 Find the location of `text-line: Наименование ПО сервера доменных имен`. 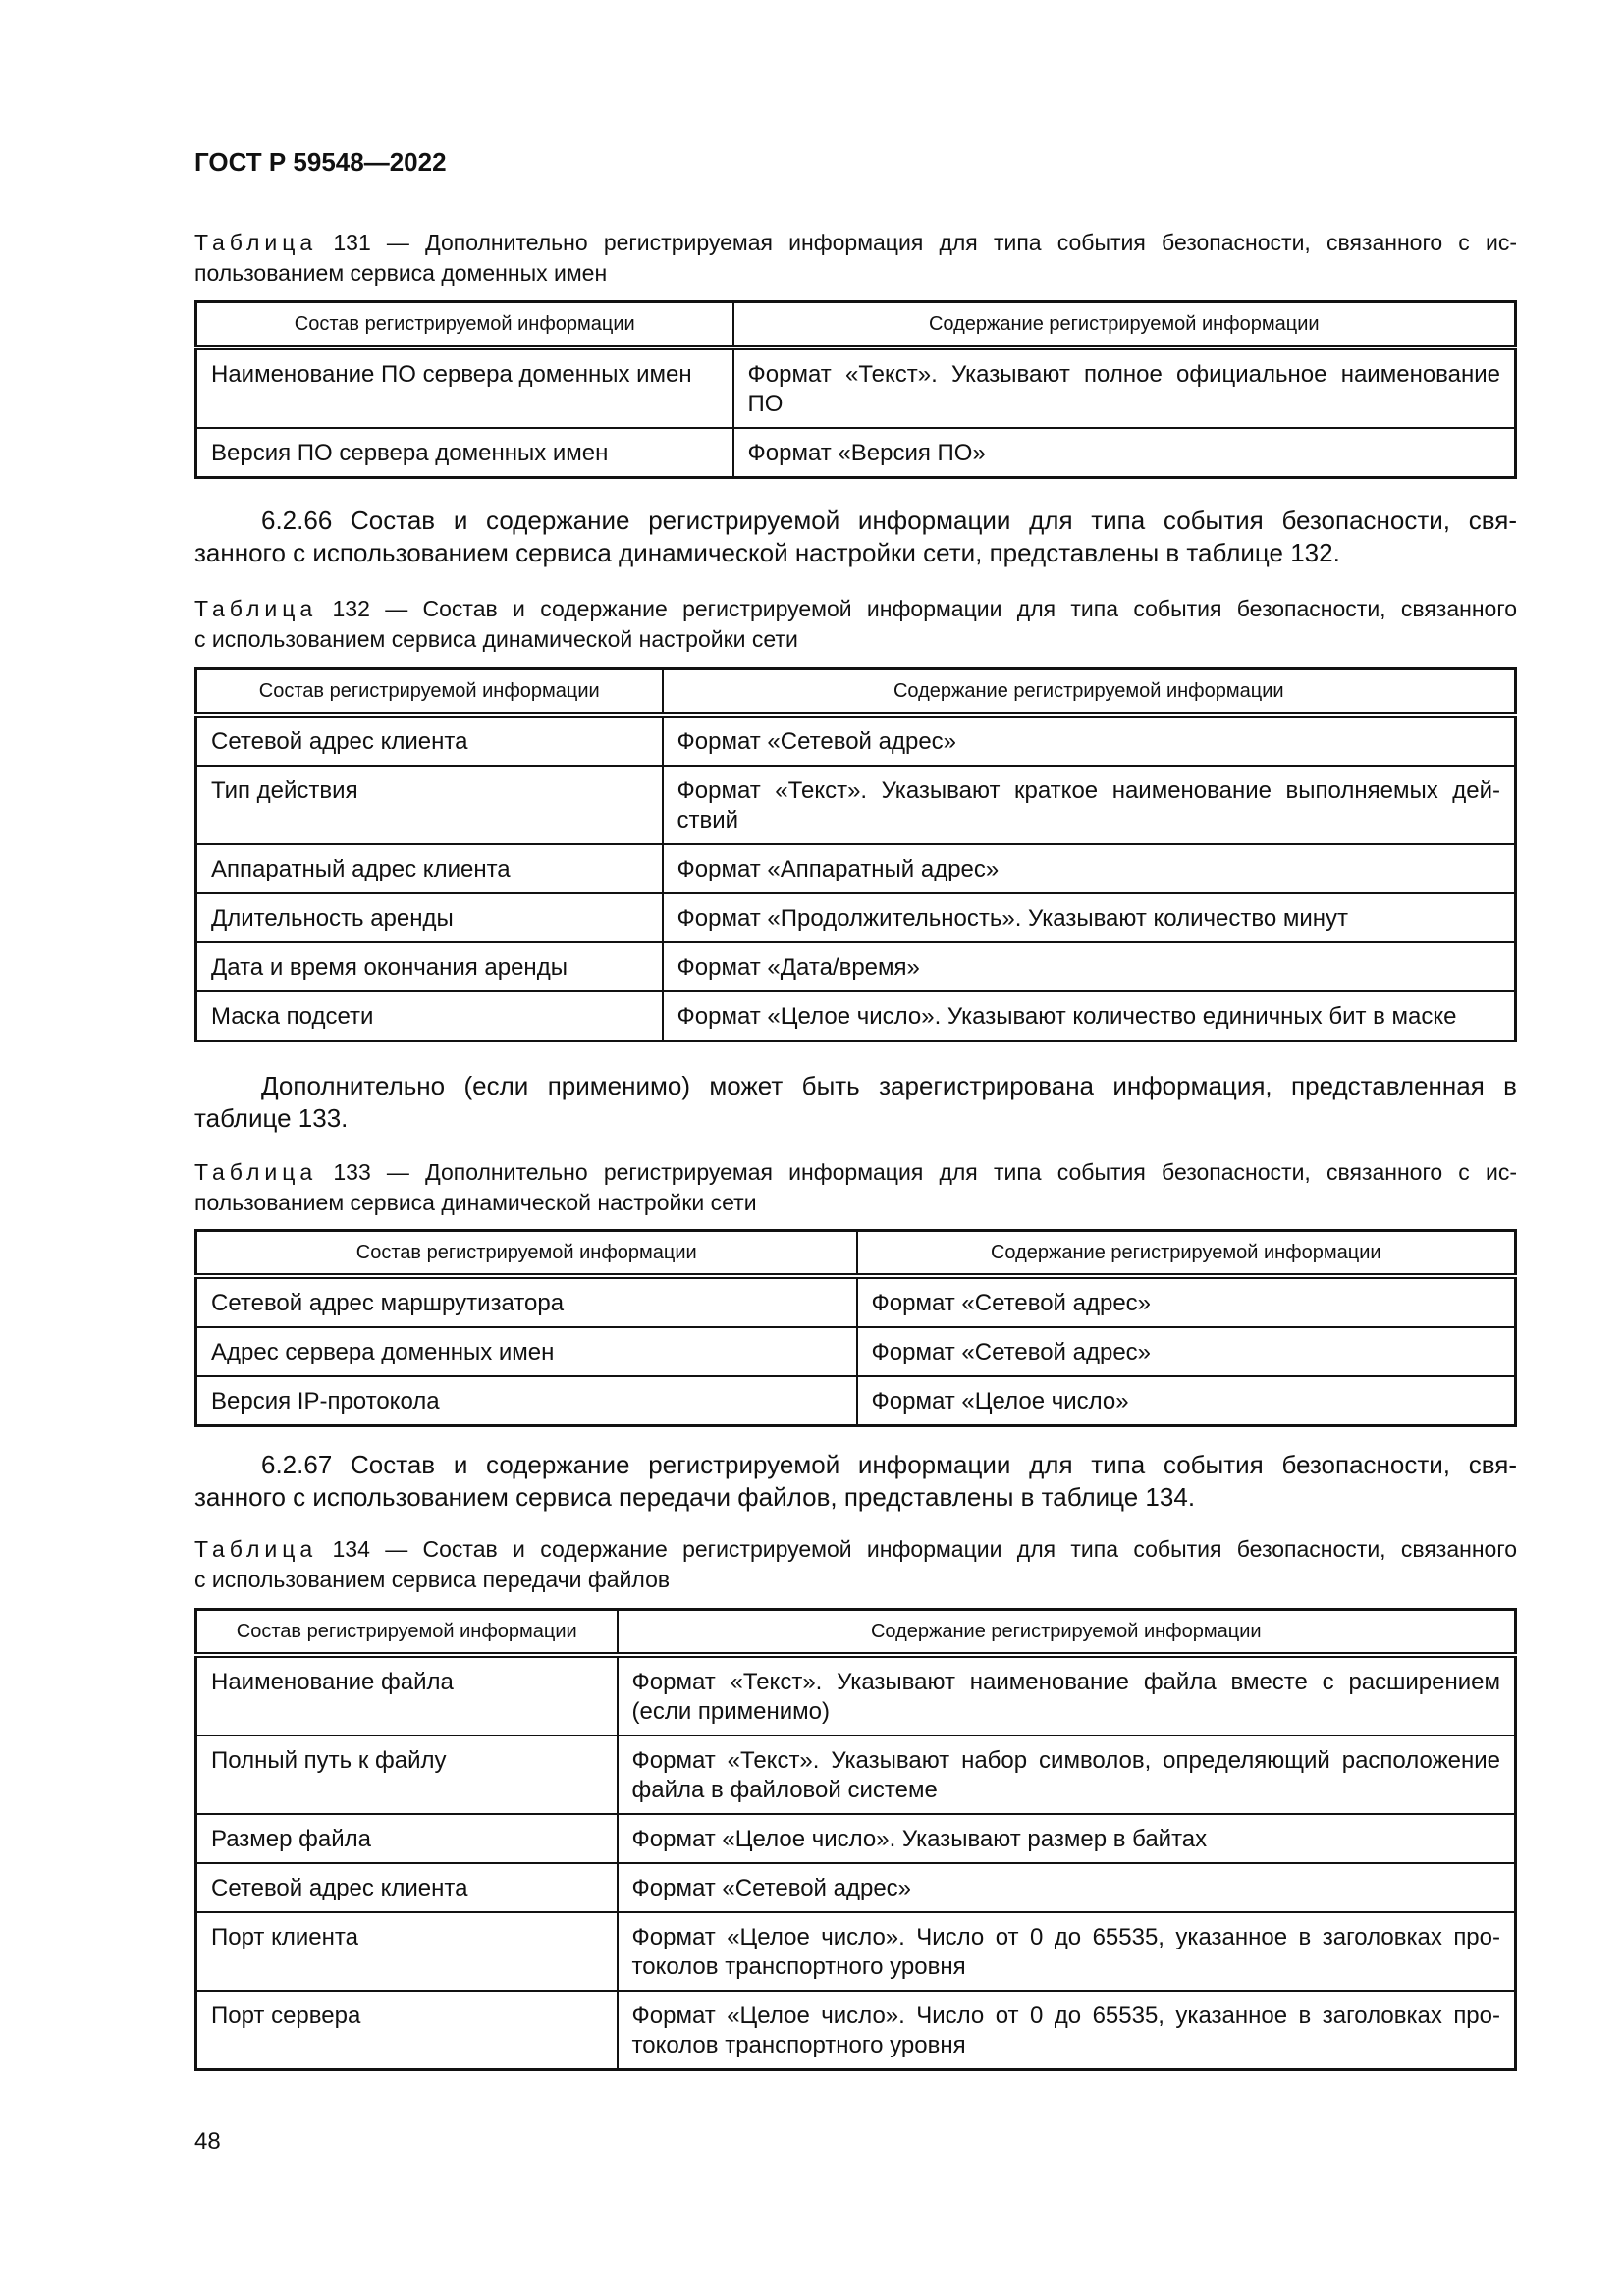

text-line: Наименование ПО сервера доменных имен is located at coordinates (451, 374).